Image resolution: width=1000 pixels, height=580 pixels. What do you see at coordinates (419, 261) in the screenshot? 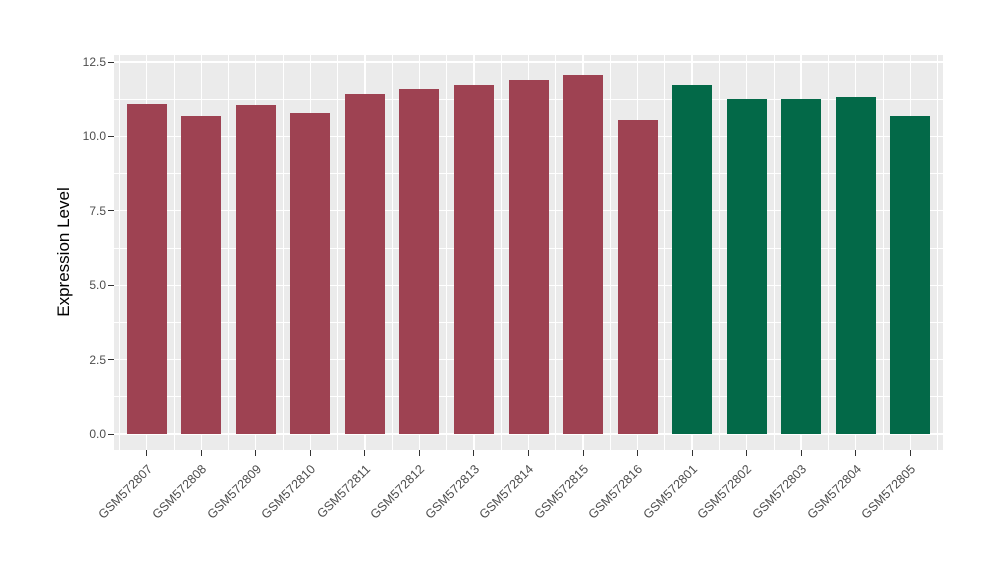
I see `bar-GSM572812` at bounding box center [419, 261].